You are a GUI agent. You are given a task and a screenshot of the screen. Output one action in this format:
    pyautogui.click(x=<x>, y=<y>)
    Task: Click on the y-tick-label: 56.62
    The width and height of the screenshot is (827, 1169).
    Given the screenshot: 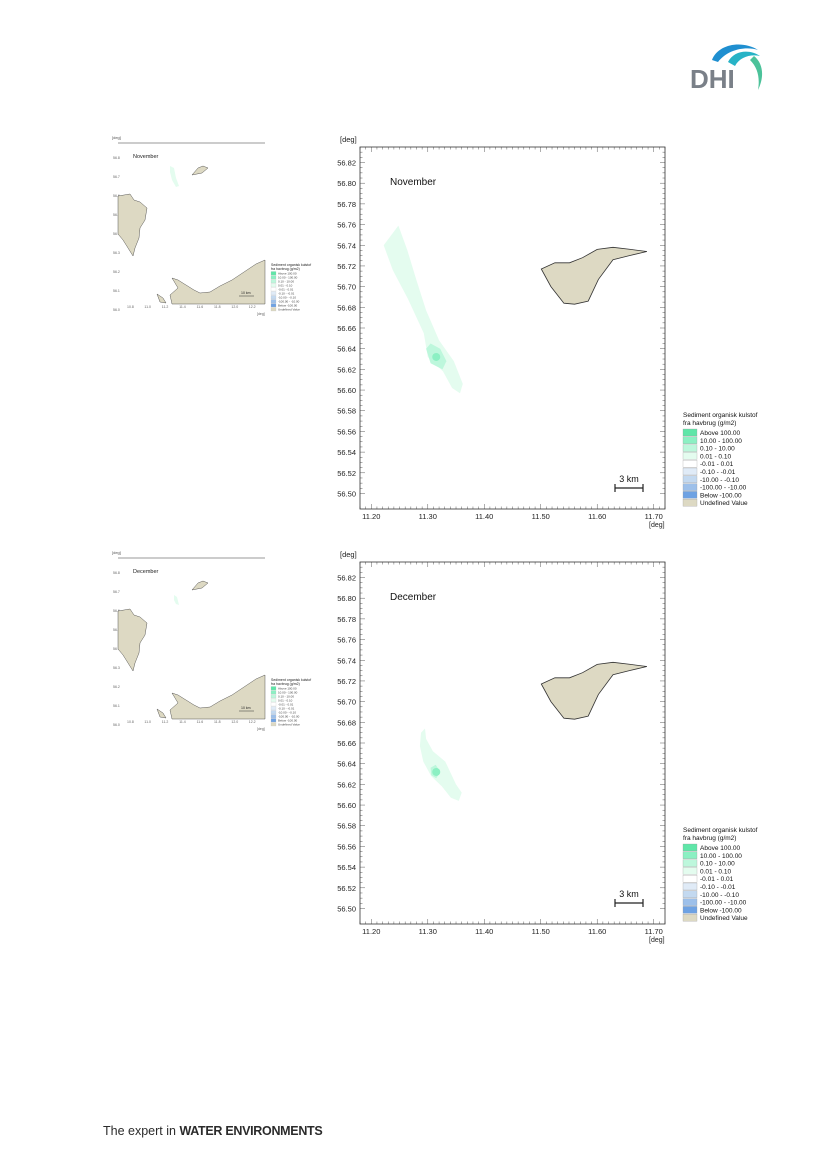 What is the action you would take?
    pyautogui.click(x=346, y=784)
    